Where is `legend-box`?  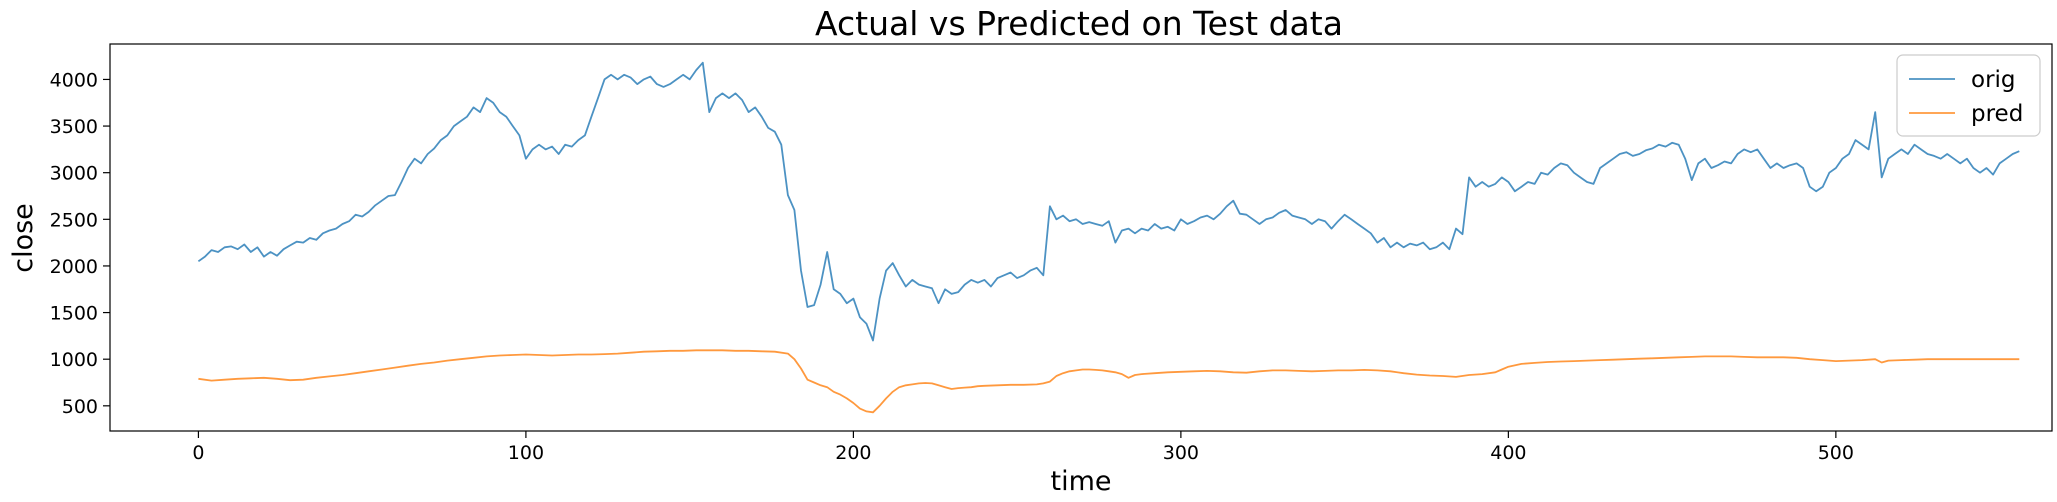 legend-box is located at coordinates (1968, 95).